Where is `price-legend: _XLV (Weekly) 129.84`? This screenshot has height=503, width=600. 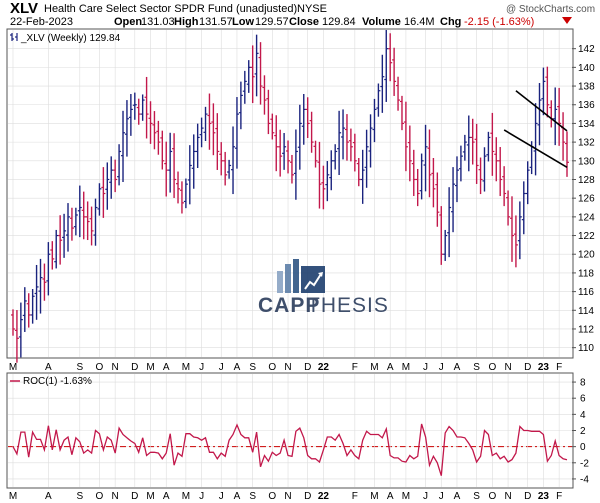
price-legend: _XLV (Weekly) 129.84 is located at coordinates (65, 38).